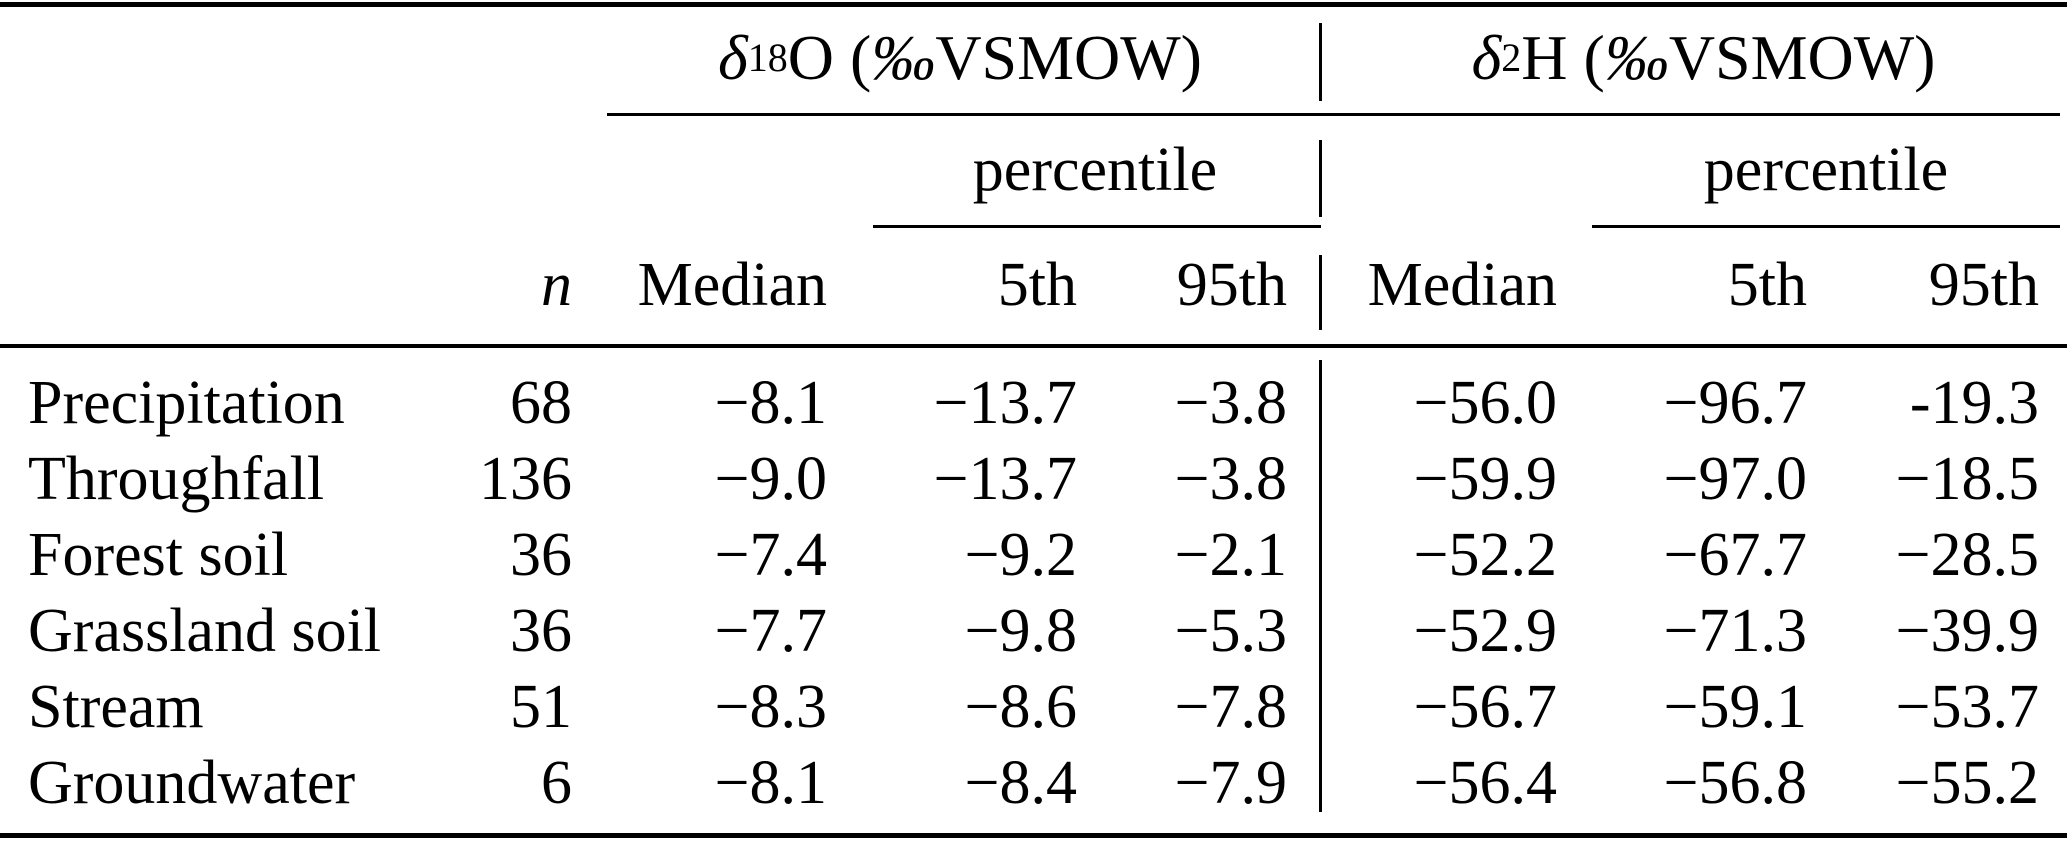 This screenshot has height=843, width=2067. What do you see at coordinates (1967, 707) in the screenshot?
I see `data-cell: −53.7` at bounding box center [1967, 707].